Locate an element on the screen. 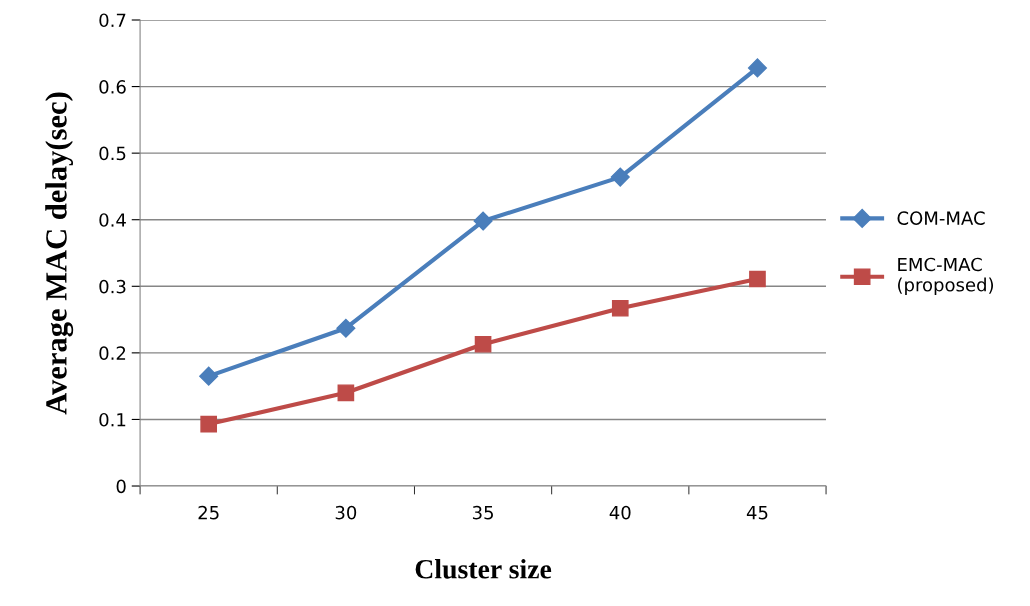 This screenshot has height=606, width=1030. x-tick-label: 35 is located at coordinates (482, 512).